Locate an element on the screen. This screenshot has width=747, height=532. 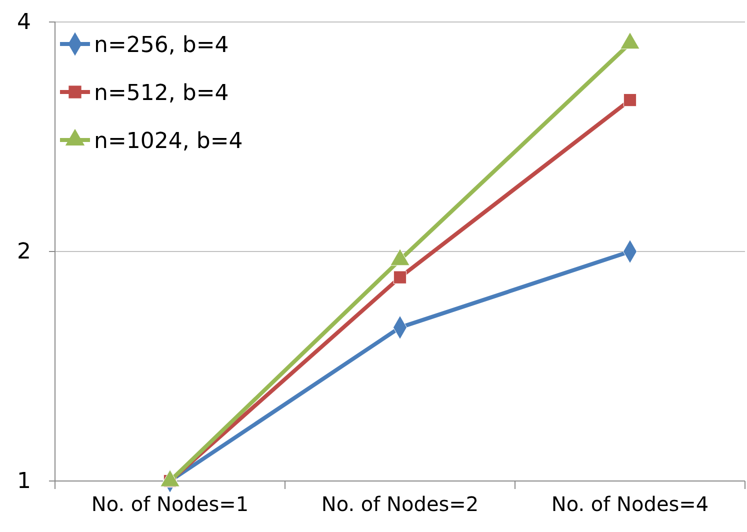
legend-label: n=512, b=4 is located at coordinates (161, 93).